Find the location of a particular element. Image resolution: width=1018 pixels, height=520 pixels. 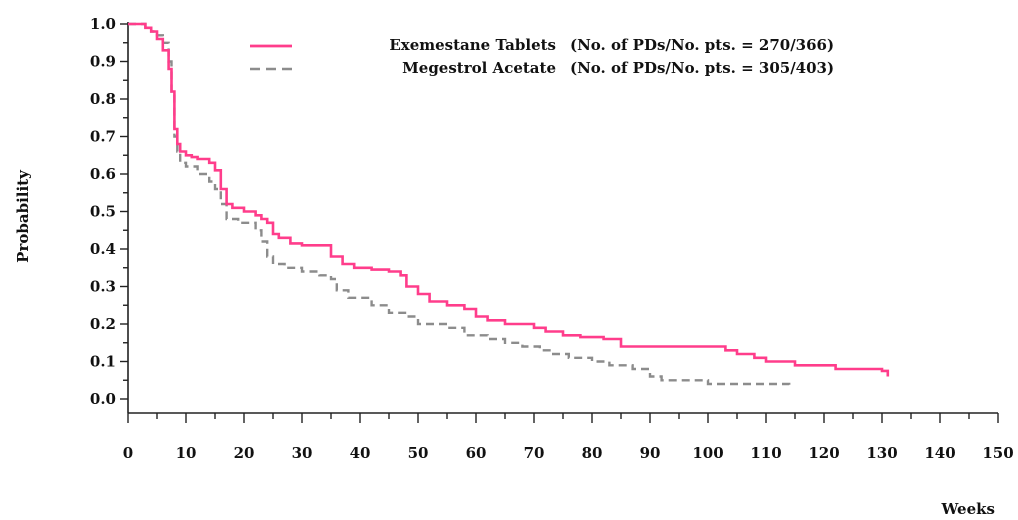

x-tick-label: 70 is located at coordinates (534, 453).